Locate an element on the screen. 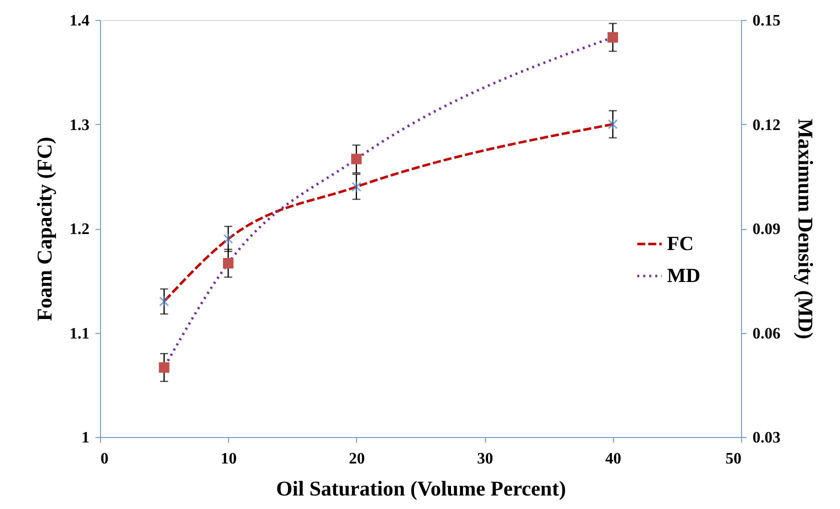 This screenshot has height=509, width=840. legend-label: MD is located at coordinates (683, 276).